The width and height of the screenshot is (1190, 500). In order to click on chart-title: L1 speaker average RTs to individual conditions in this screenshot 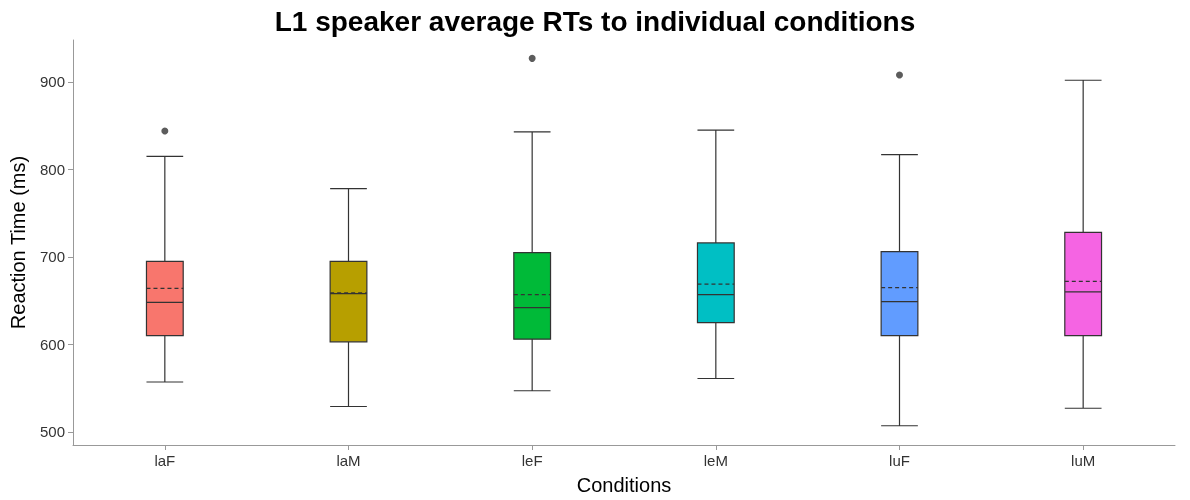, I will do `click(595, 21)`.